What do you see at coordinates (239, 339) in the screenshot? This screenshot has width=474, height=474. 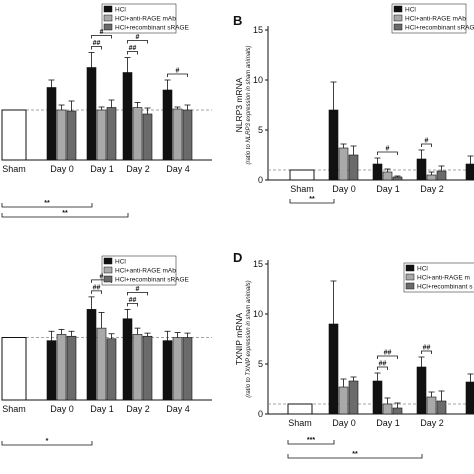 I see `y-axis-label: TXNIP mRNA` at bounding box center [239, 339].